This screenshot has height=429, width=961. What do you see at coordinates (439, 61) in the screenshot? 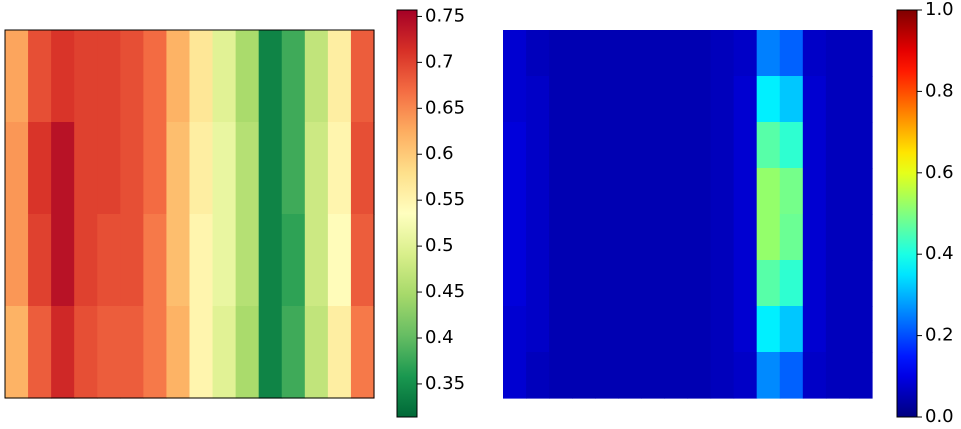
I see `colorbar-tick-label: 0.7` at bounding box center [439, 61].